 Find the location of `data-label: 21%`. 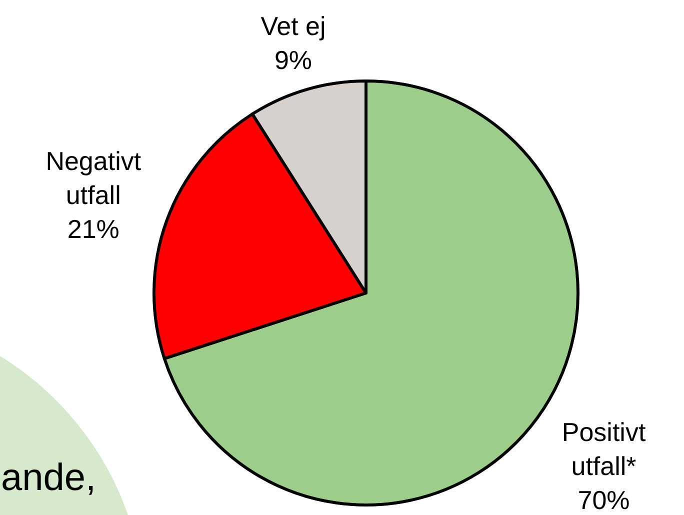

data-label: 21% is located at coordinates (93, 229).